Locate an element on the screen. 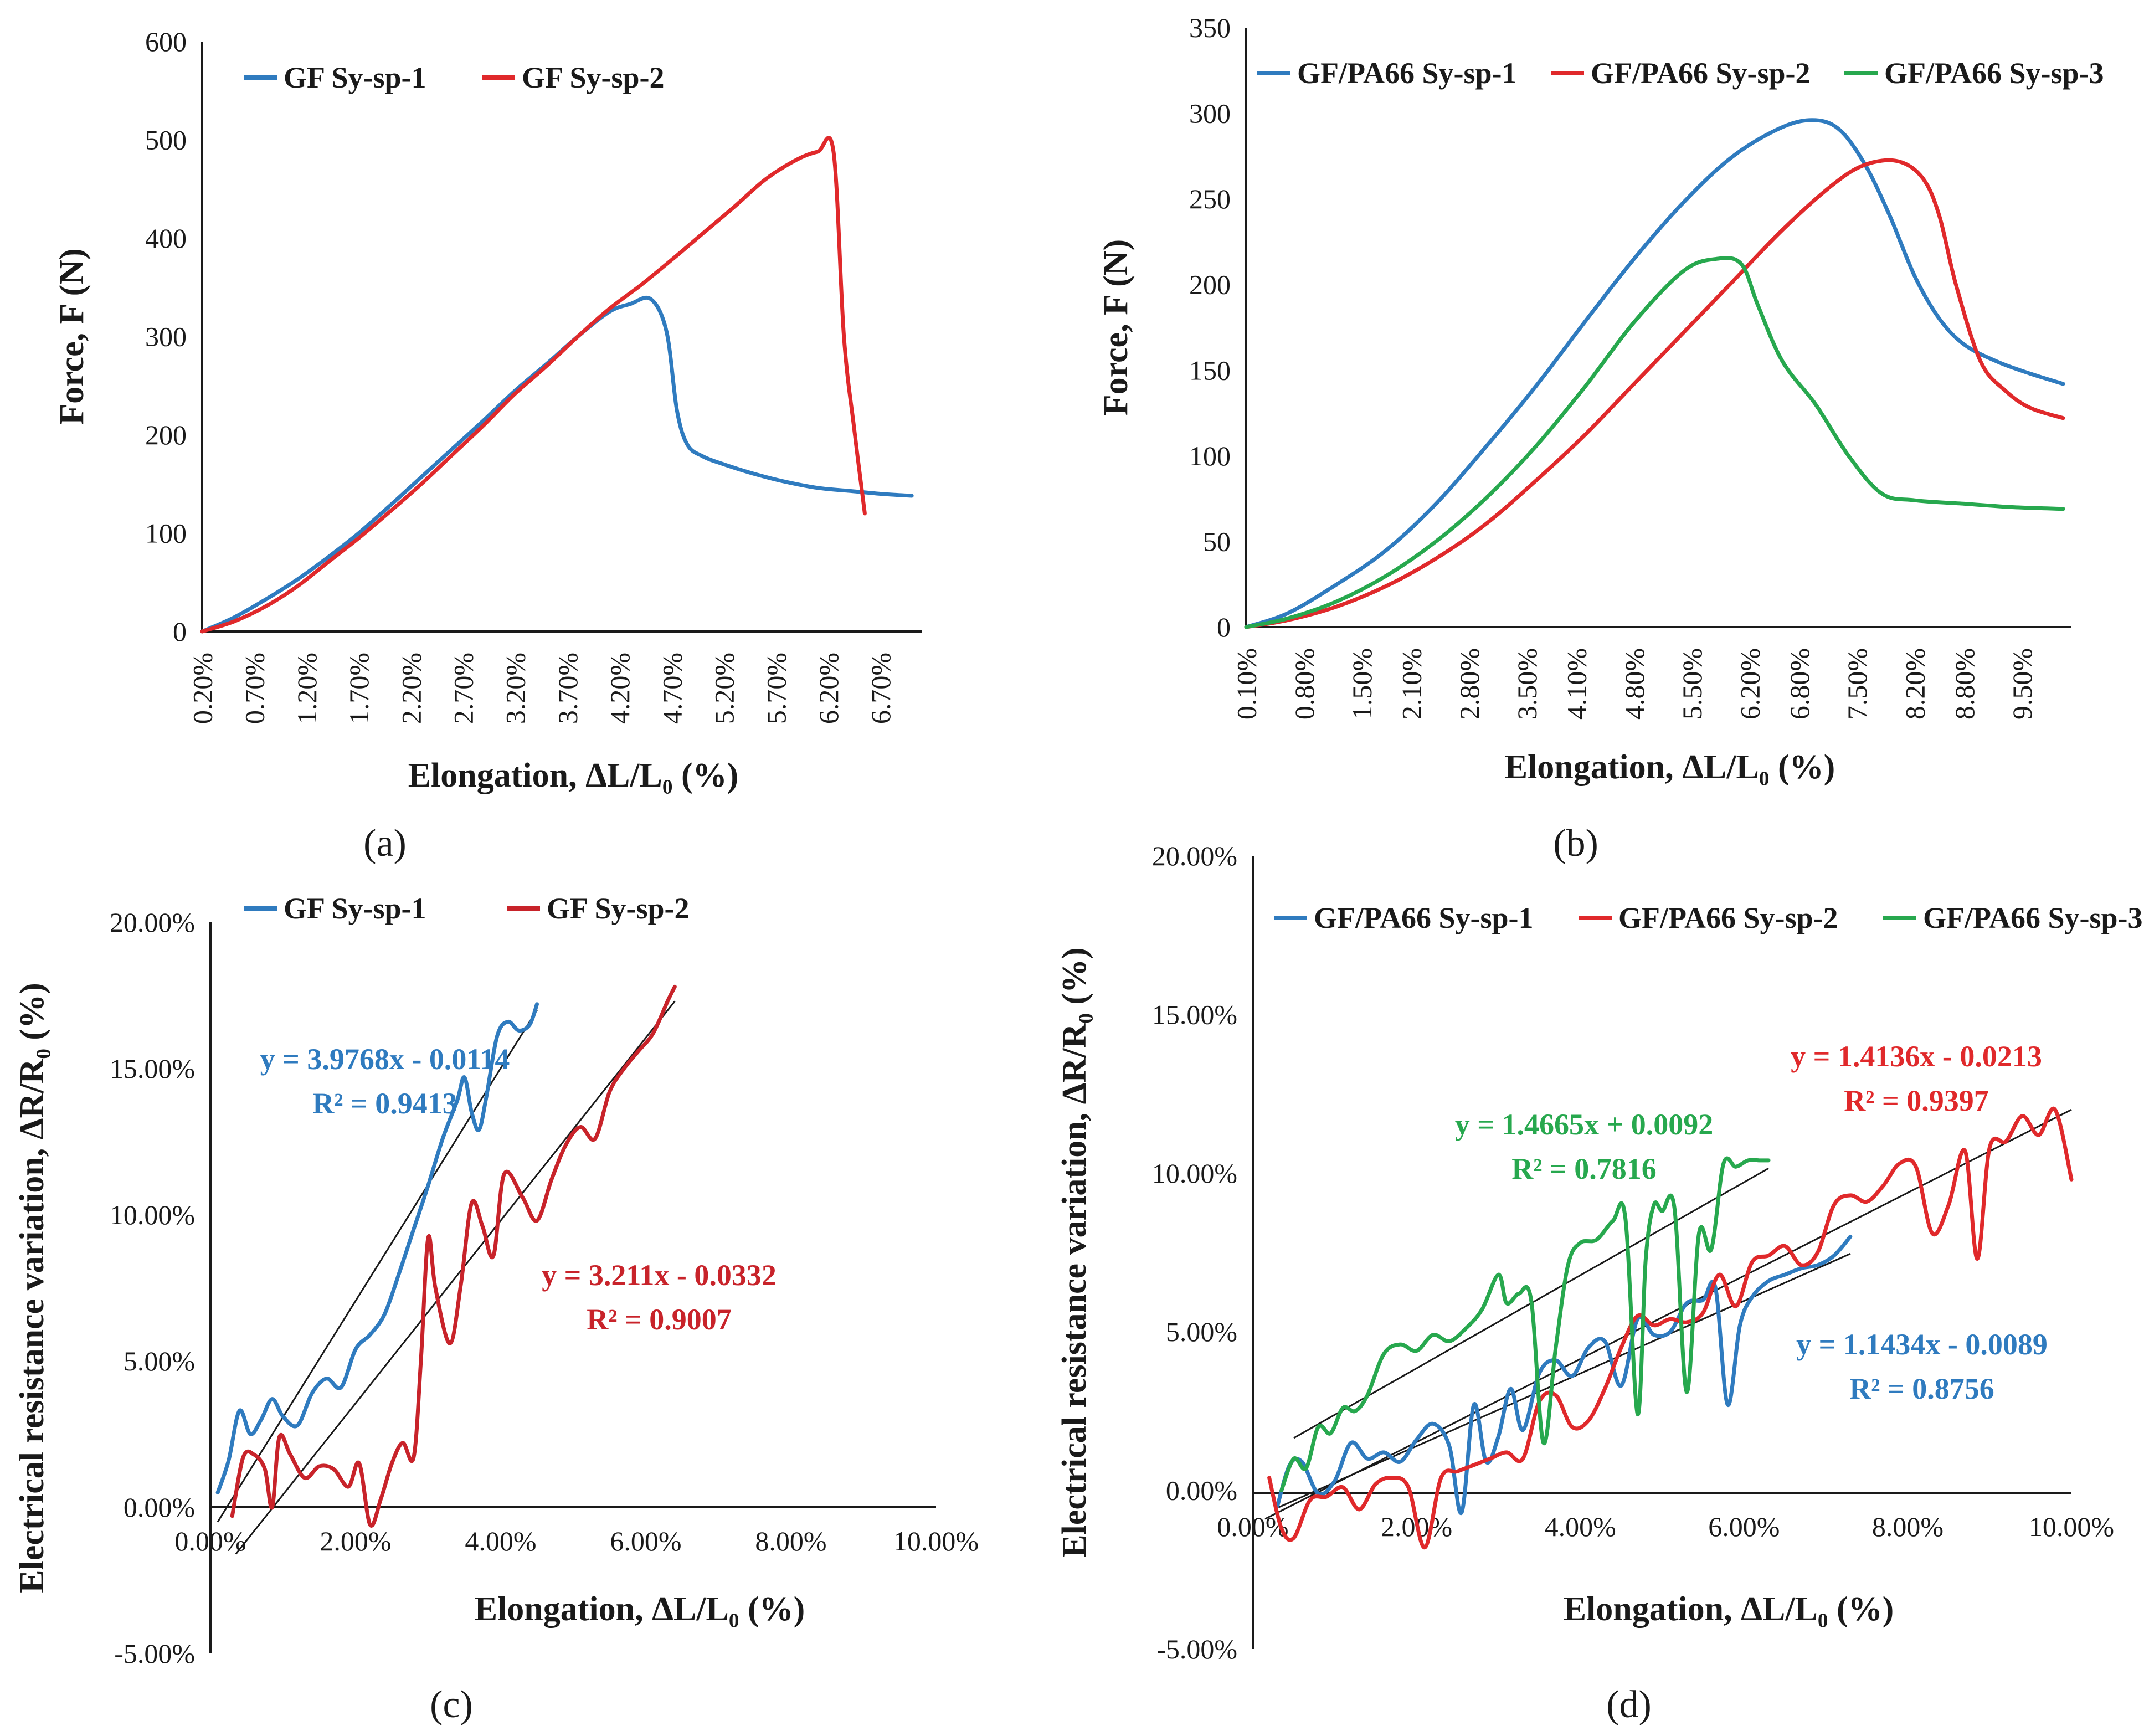  x-tick-label: 0.70% is located at coordinates (255, 688).